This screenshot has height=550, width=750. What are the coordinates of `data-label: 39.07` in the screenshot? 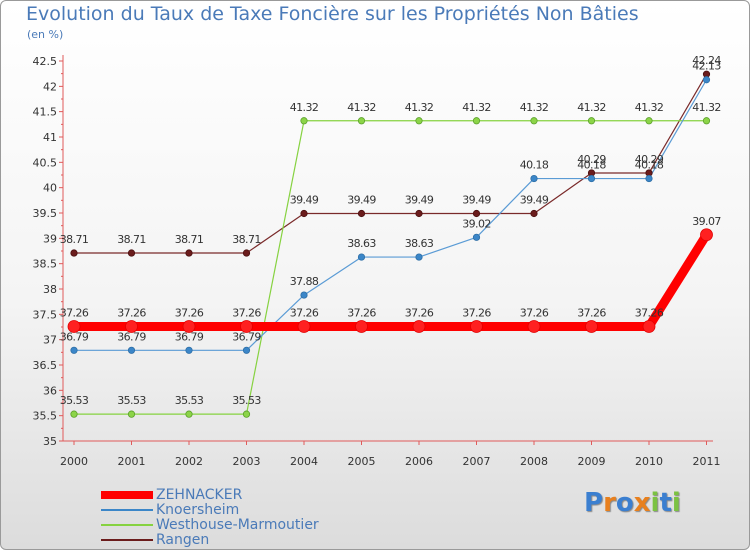 It's located at (706, 221).